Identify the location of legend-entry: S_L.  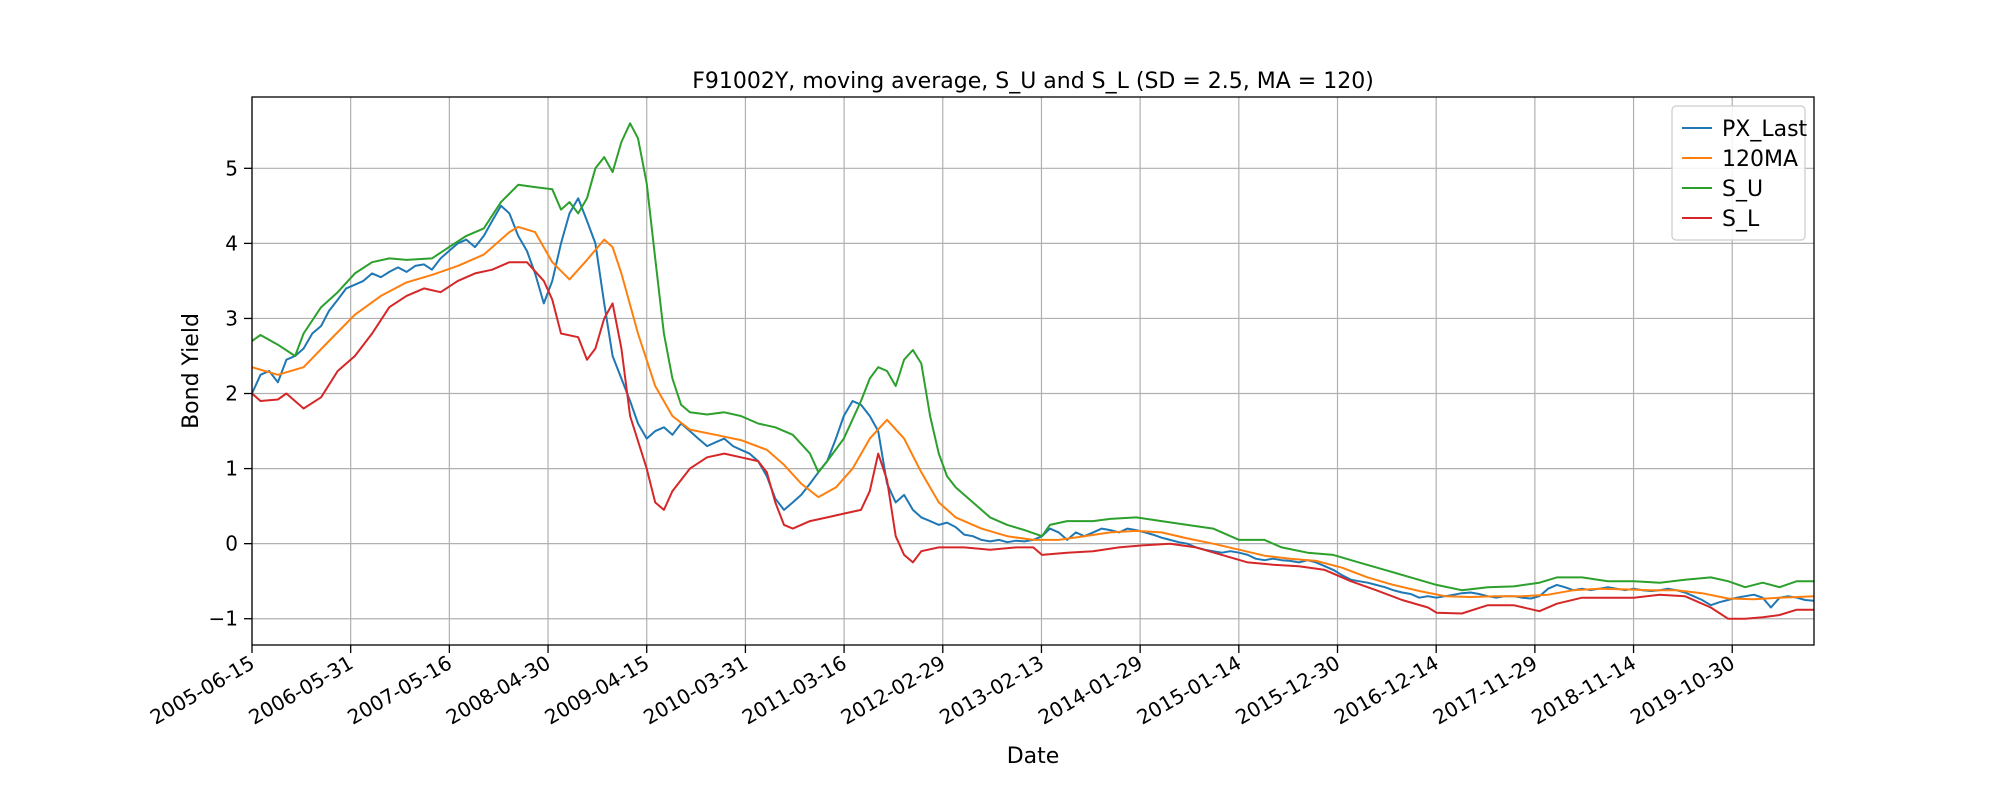
(1741, 219).